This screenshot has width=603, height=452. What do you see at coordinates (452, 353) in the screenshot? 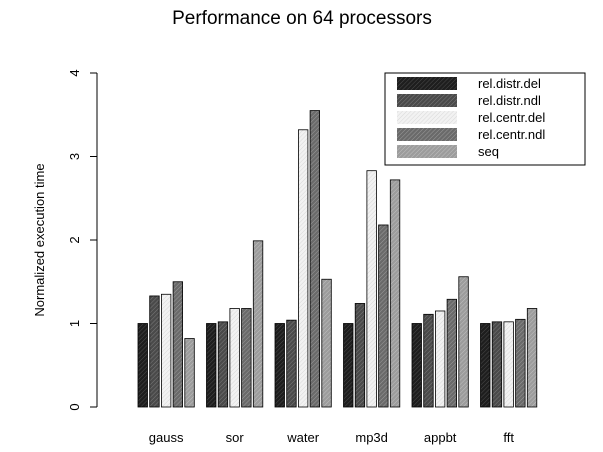
I see `bar-appbt-rel-centr-ndl` at bounding box center [452, 353].